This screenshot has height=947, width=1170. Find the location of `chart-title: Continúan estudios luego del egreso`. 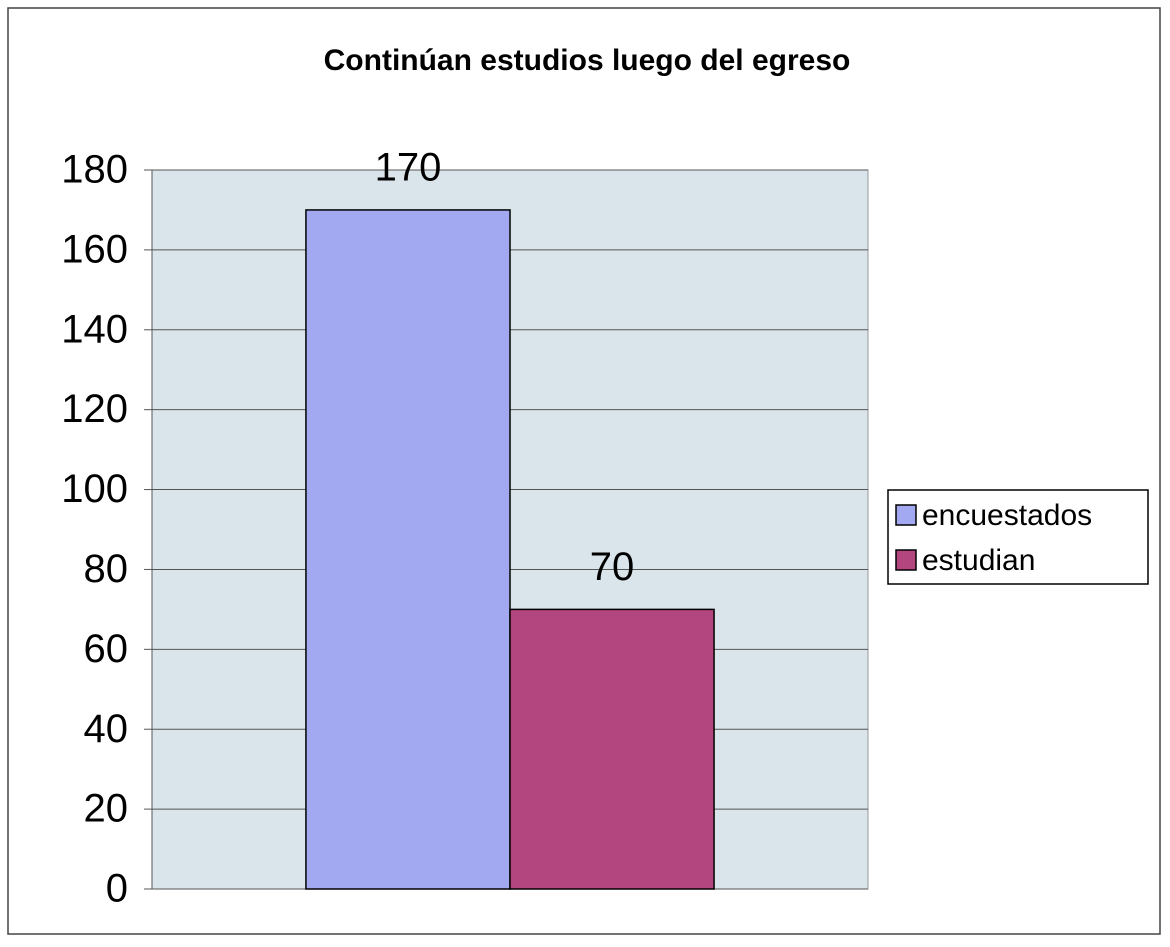

chart-title: Continúan estudios luego del egreso is located at coordinates (587, 60).